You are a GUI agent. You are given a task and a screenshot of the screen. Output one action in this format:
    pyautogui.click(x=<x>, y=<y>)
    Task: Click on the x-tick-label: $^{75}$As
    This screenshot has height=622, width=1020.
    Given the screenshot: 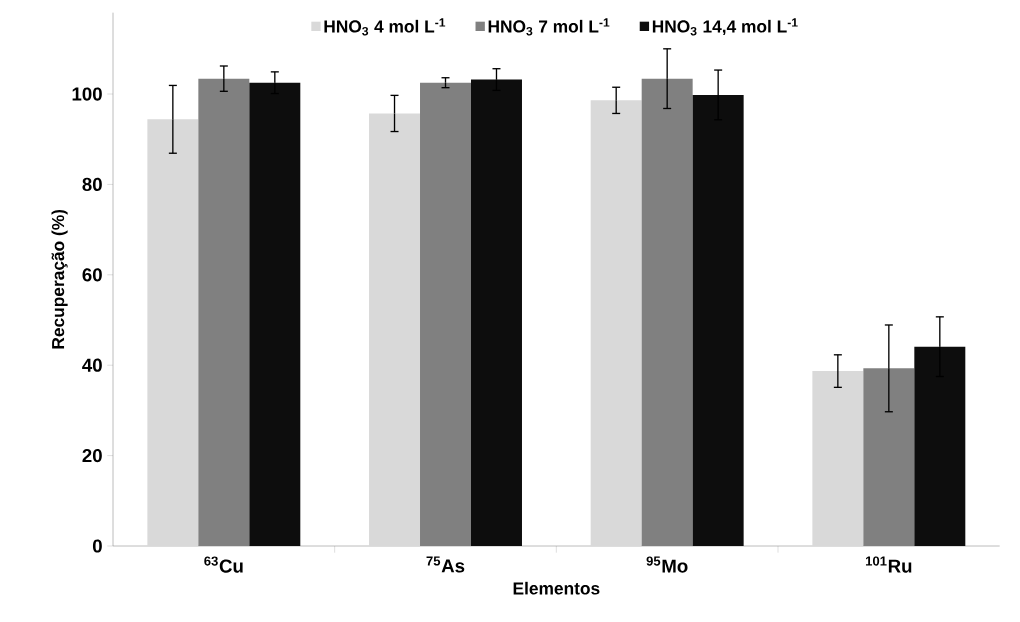 What is the action you would take?
    pyautogui.click(x=445, y=564)
    